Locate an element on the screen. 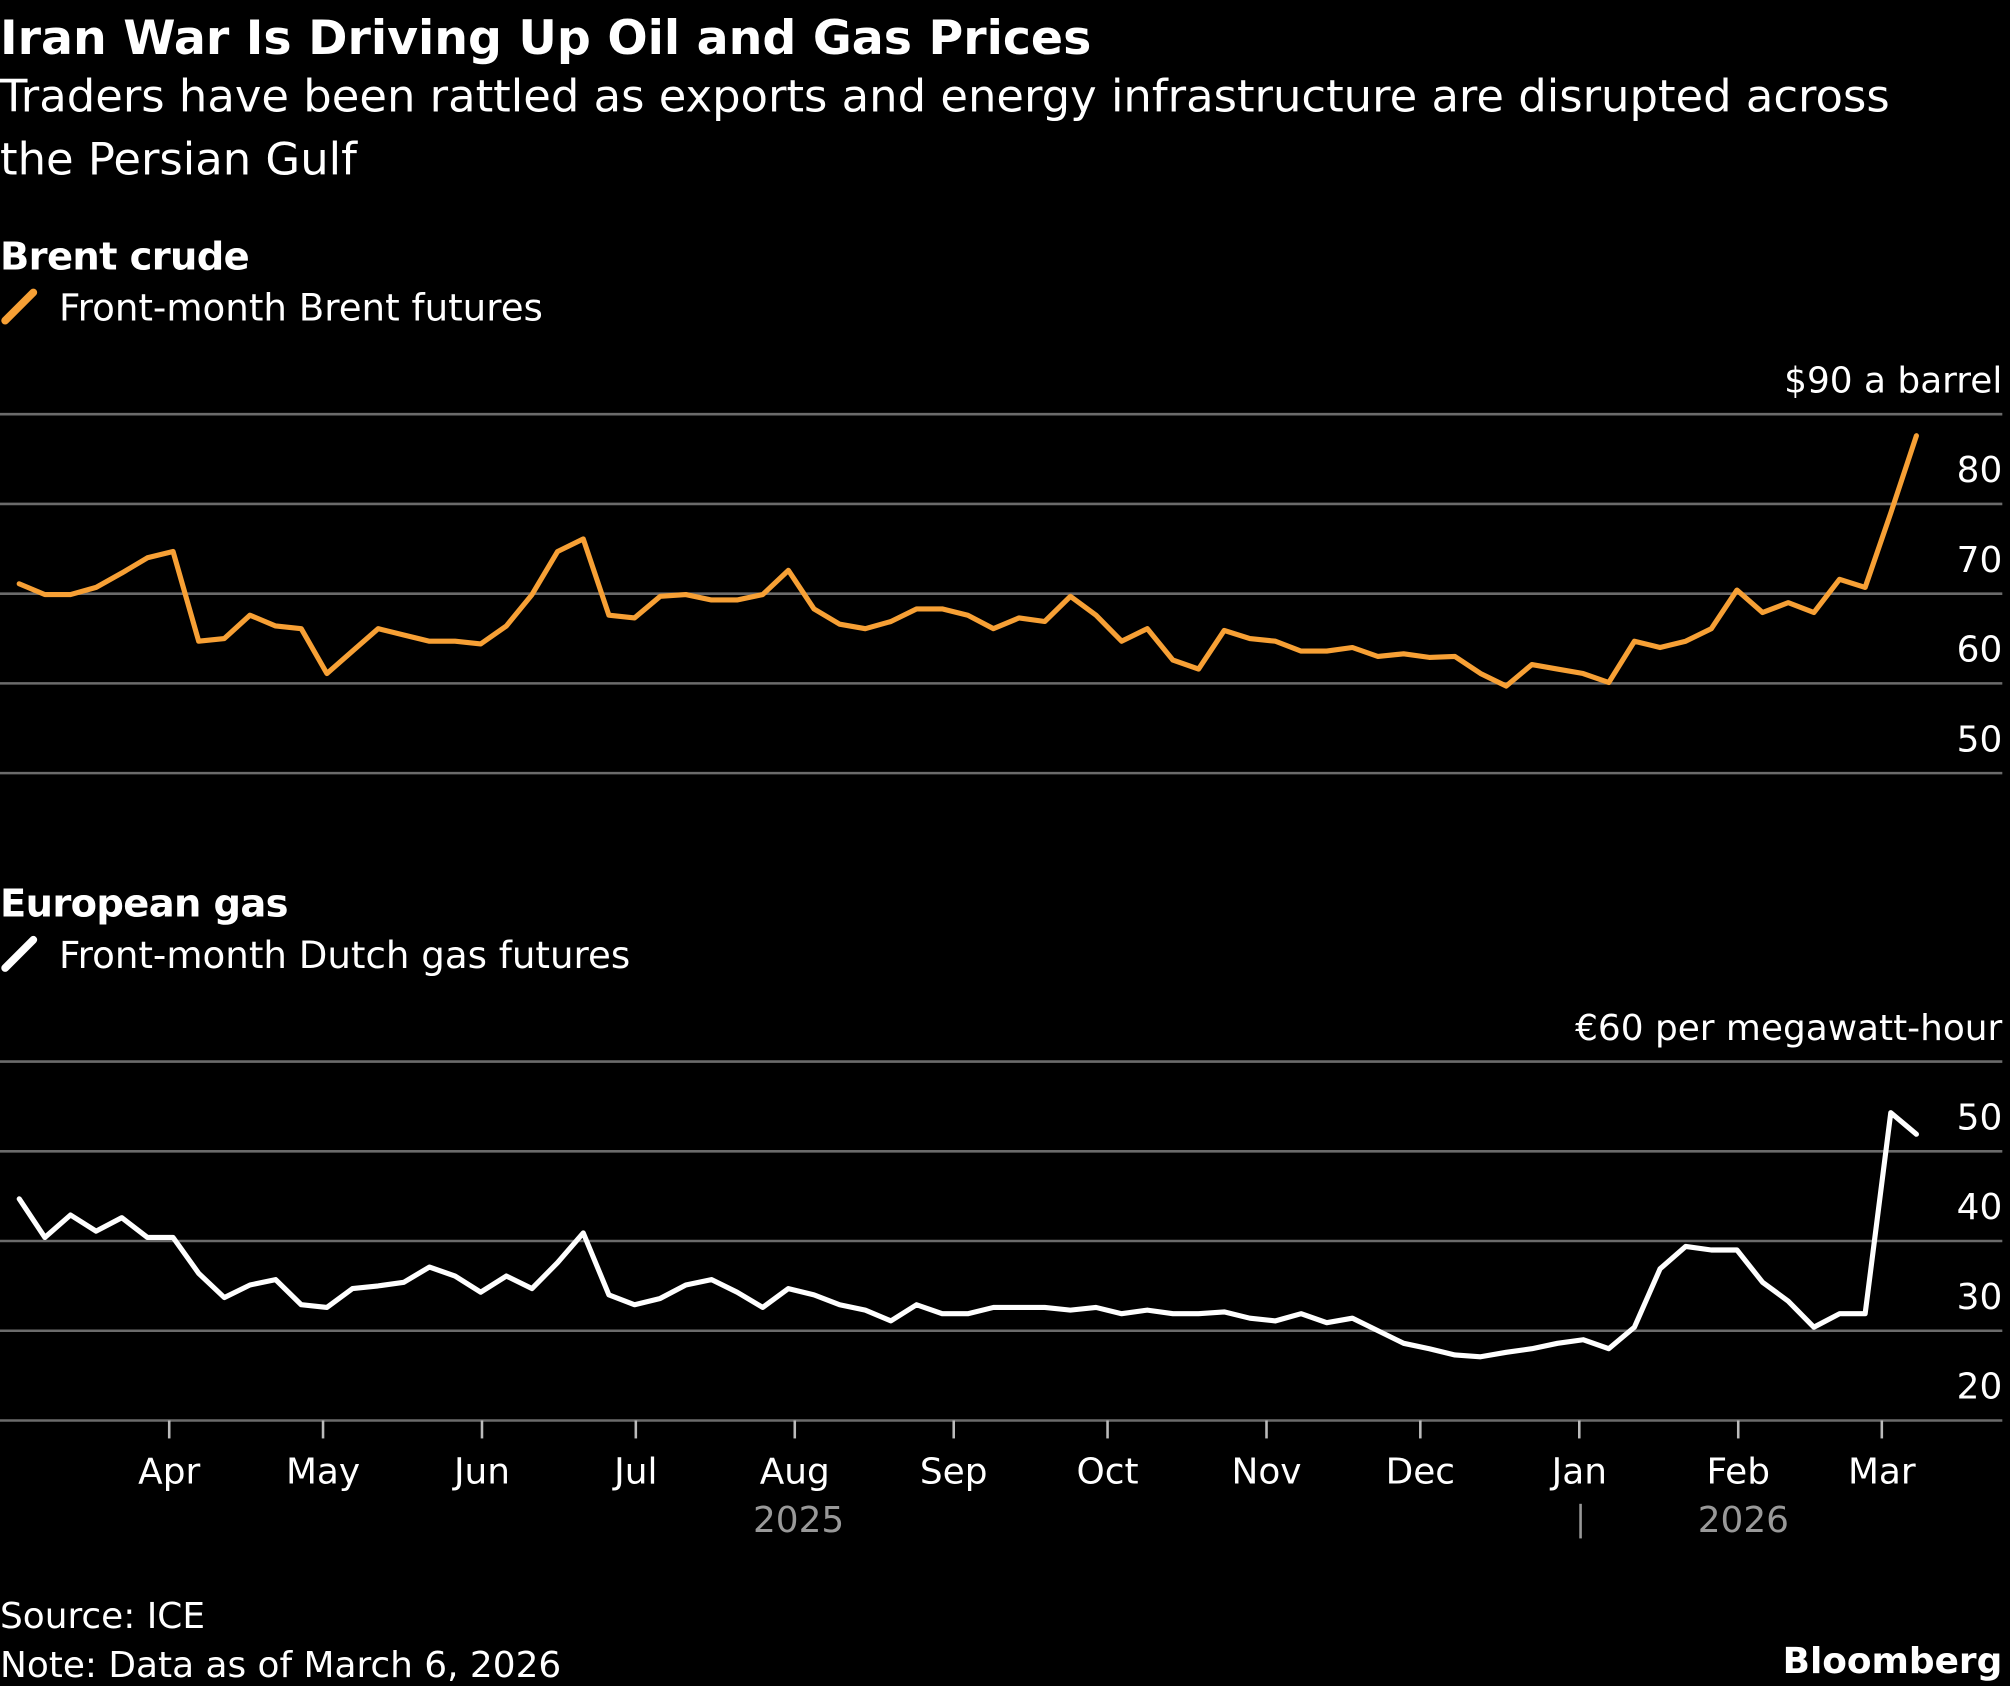 This screenshot has height=1686, width=2010. y-tick-label: 20 is located at coordinates (1980, 1387).